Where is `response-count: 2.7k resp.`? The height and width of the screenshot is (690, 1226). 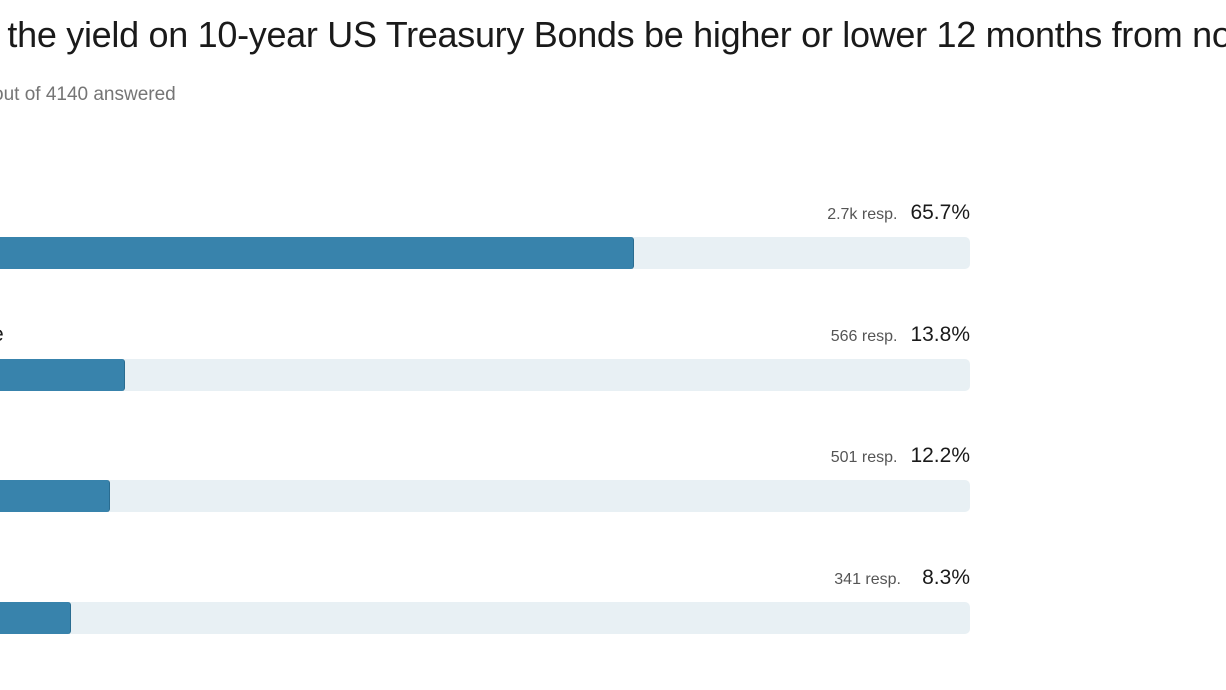 response-count: 2.7k resp. is located at coordinates (862, 214).